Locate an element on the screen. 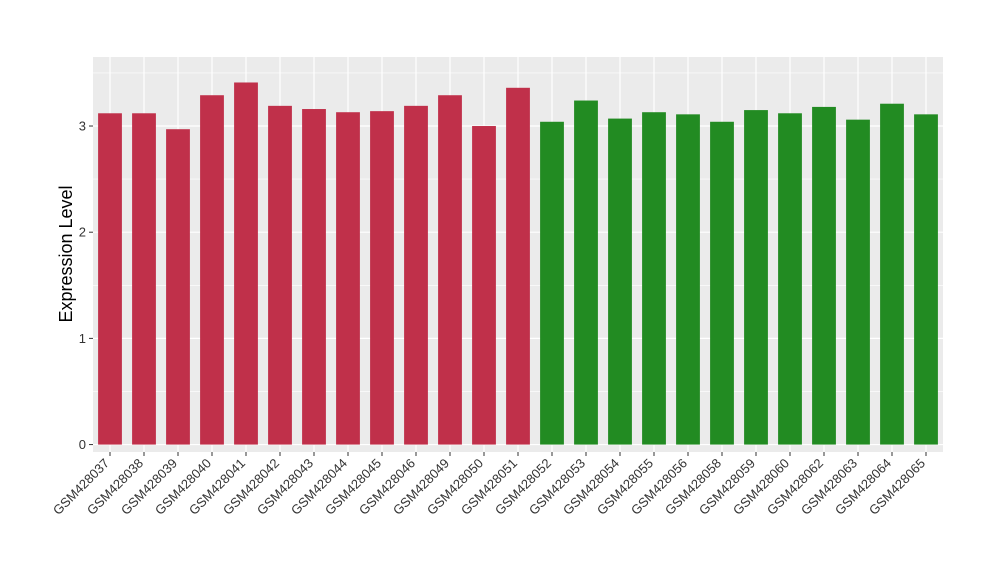 The height and width of the screenshot is (580, 1000). bar-GSM428056 is located at coordinates (688, 279).